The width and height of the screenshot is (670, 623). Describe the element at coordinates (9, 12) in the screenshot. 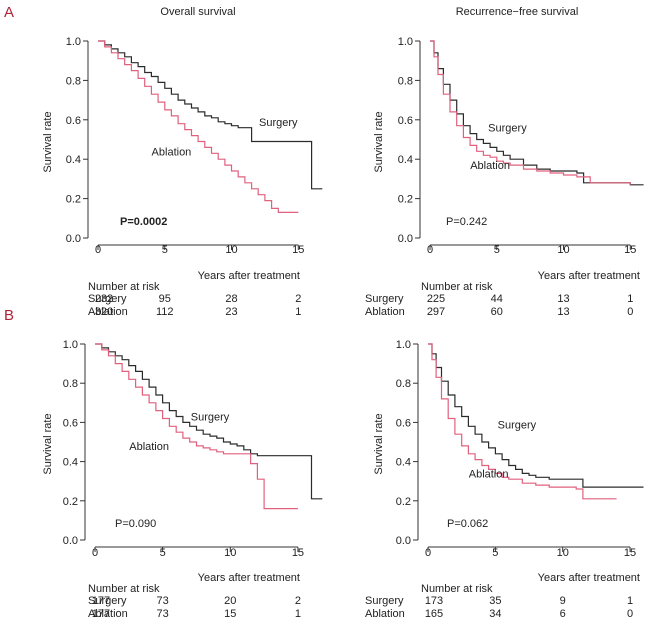

I see `panel-label-a: A` at that location.